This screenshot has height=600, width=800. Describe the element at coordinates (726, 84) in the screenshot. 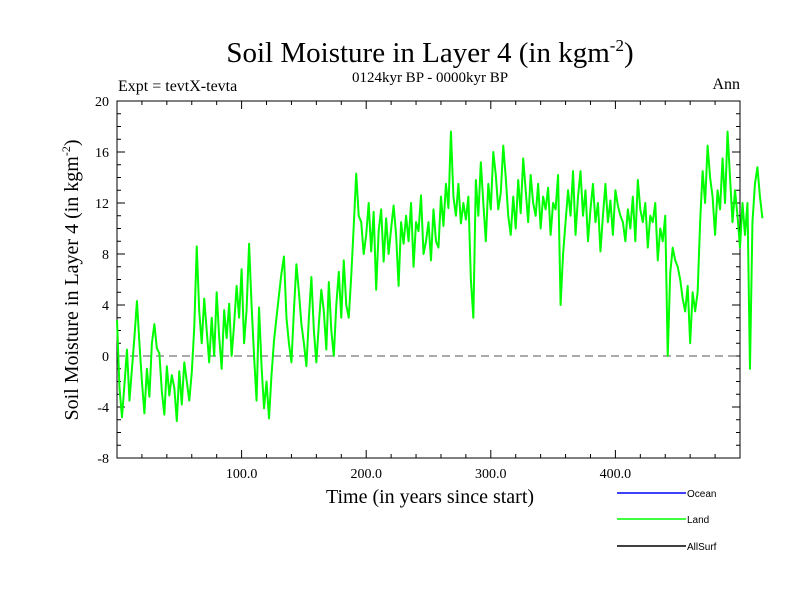

I see `season-label: Ann` at that location.